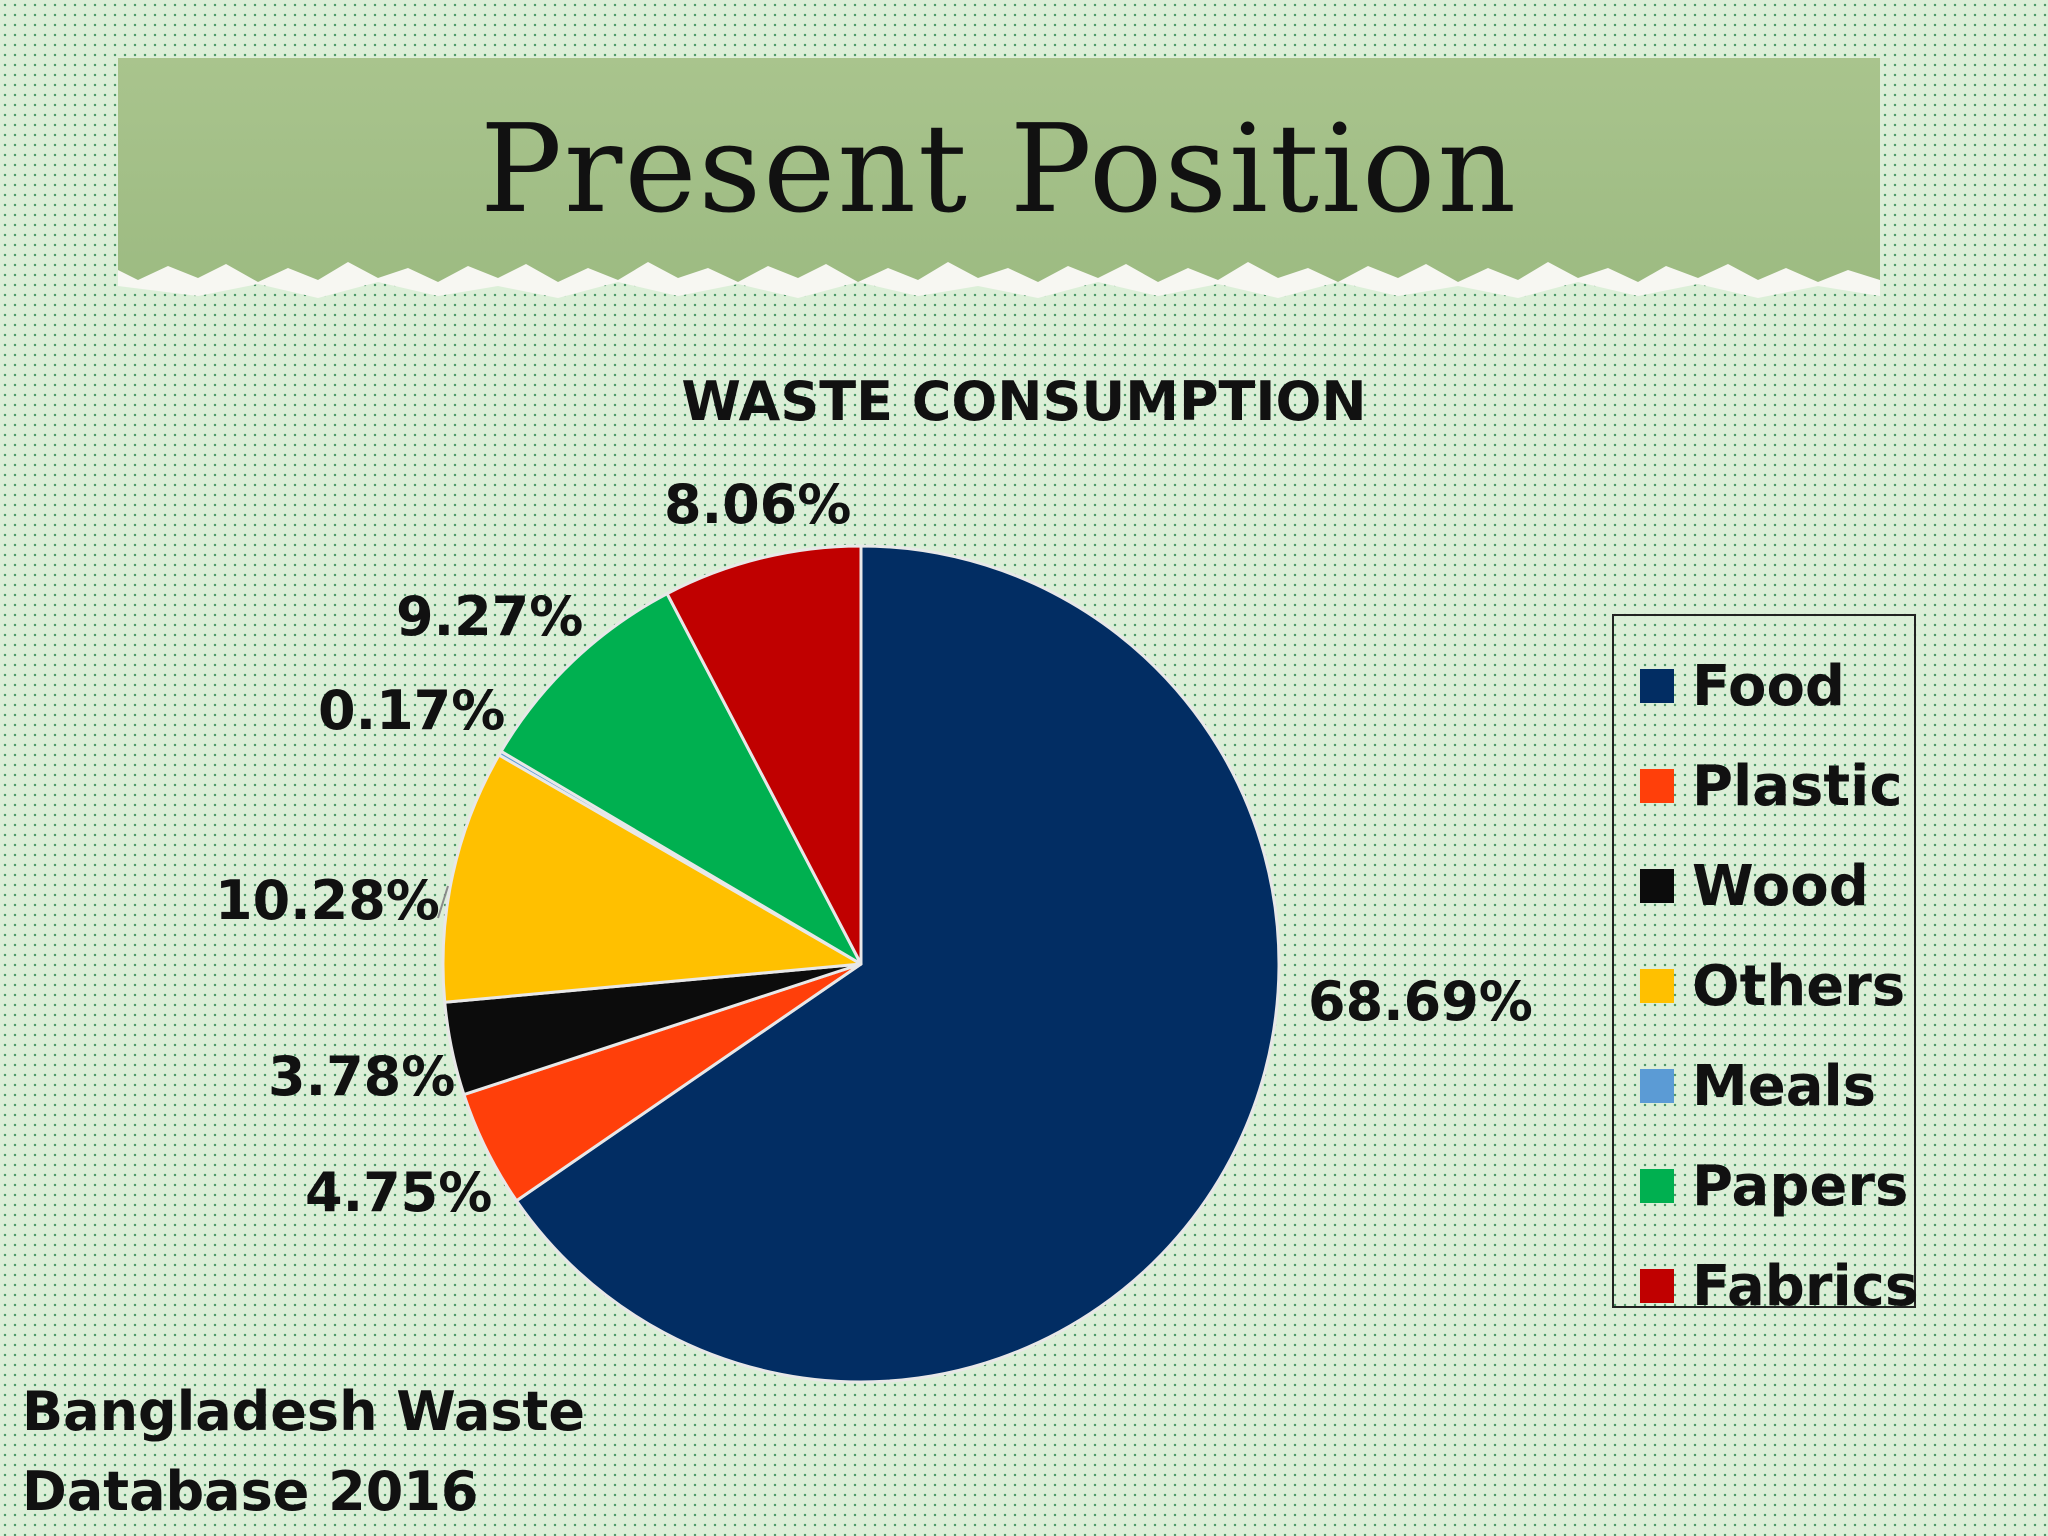 The image size is (2048, 1536). I want to click on banner-background, so click(999, 178).